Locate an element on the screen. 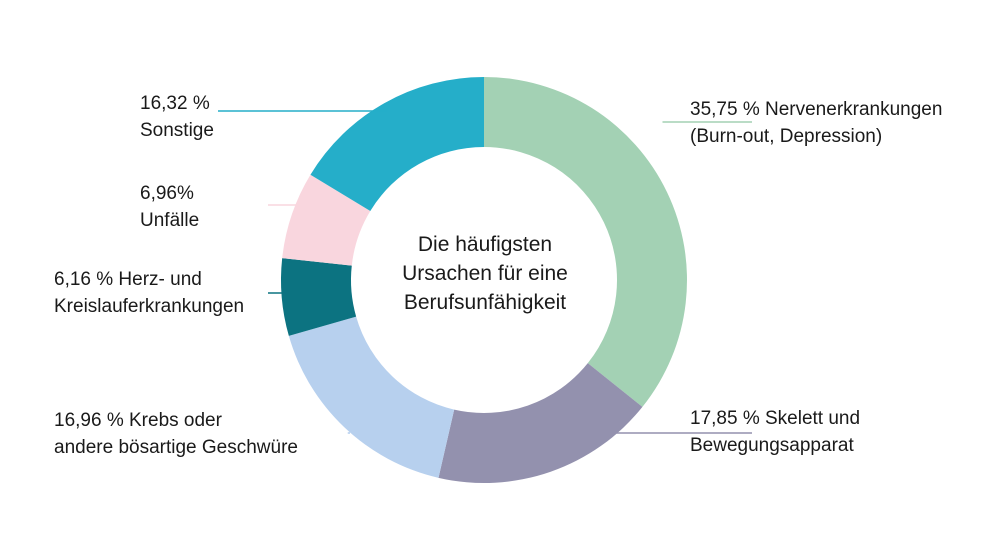 The image size is (1000, 553). donut-slice-krebs is located at coordinates (371, 397).